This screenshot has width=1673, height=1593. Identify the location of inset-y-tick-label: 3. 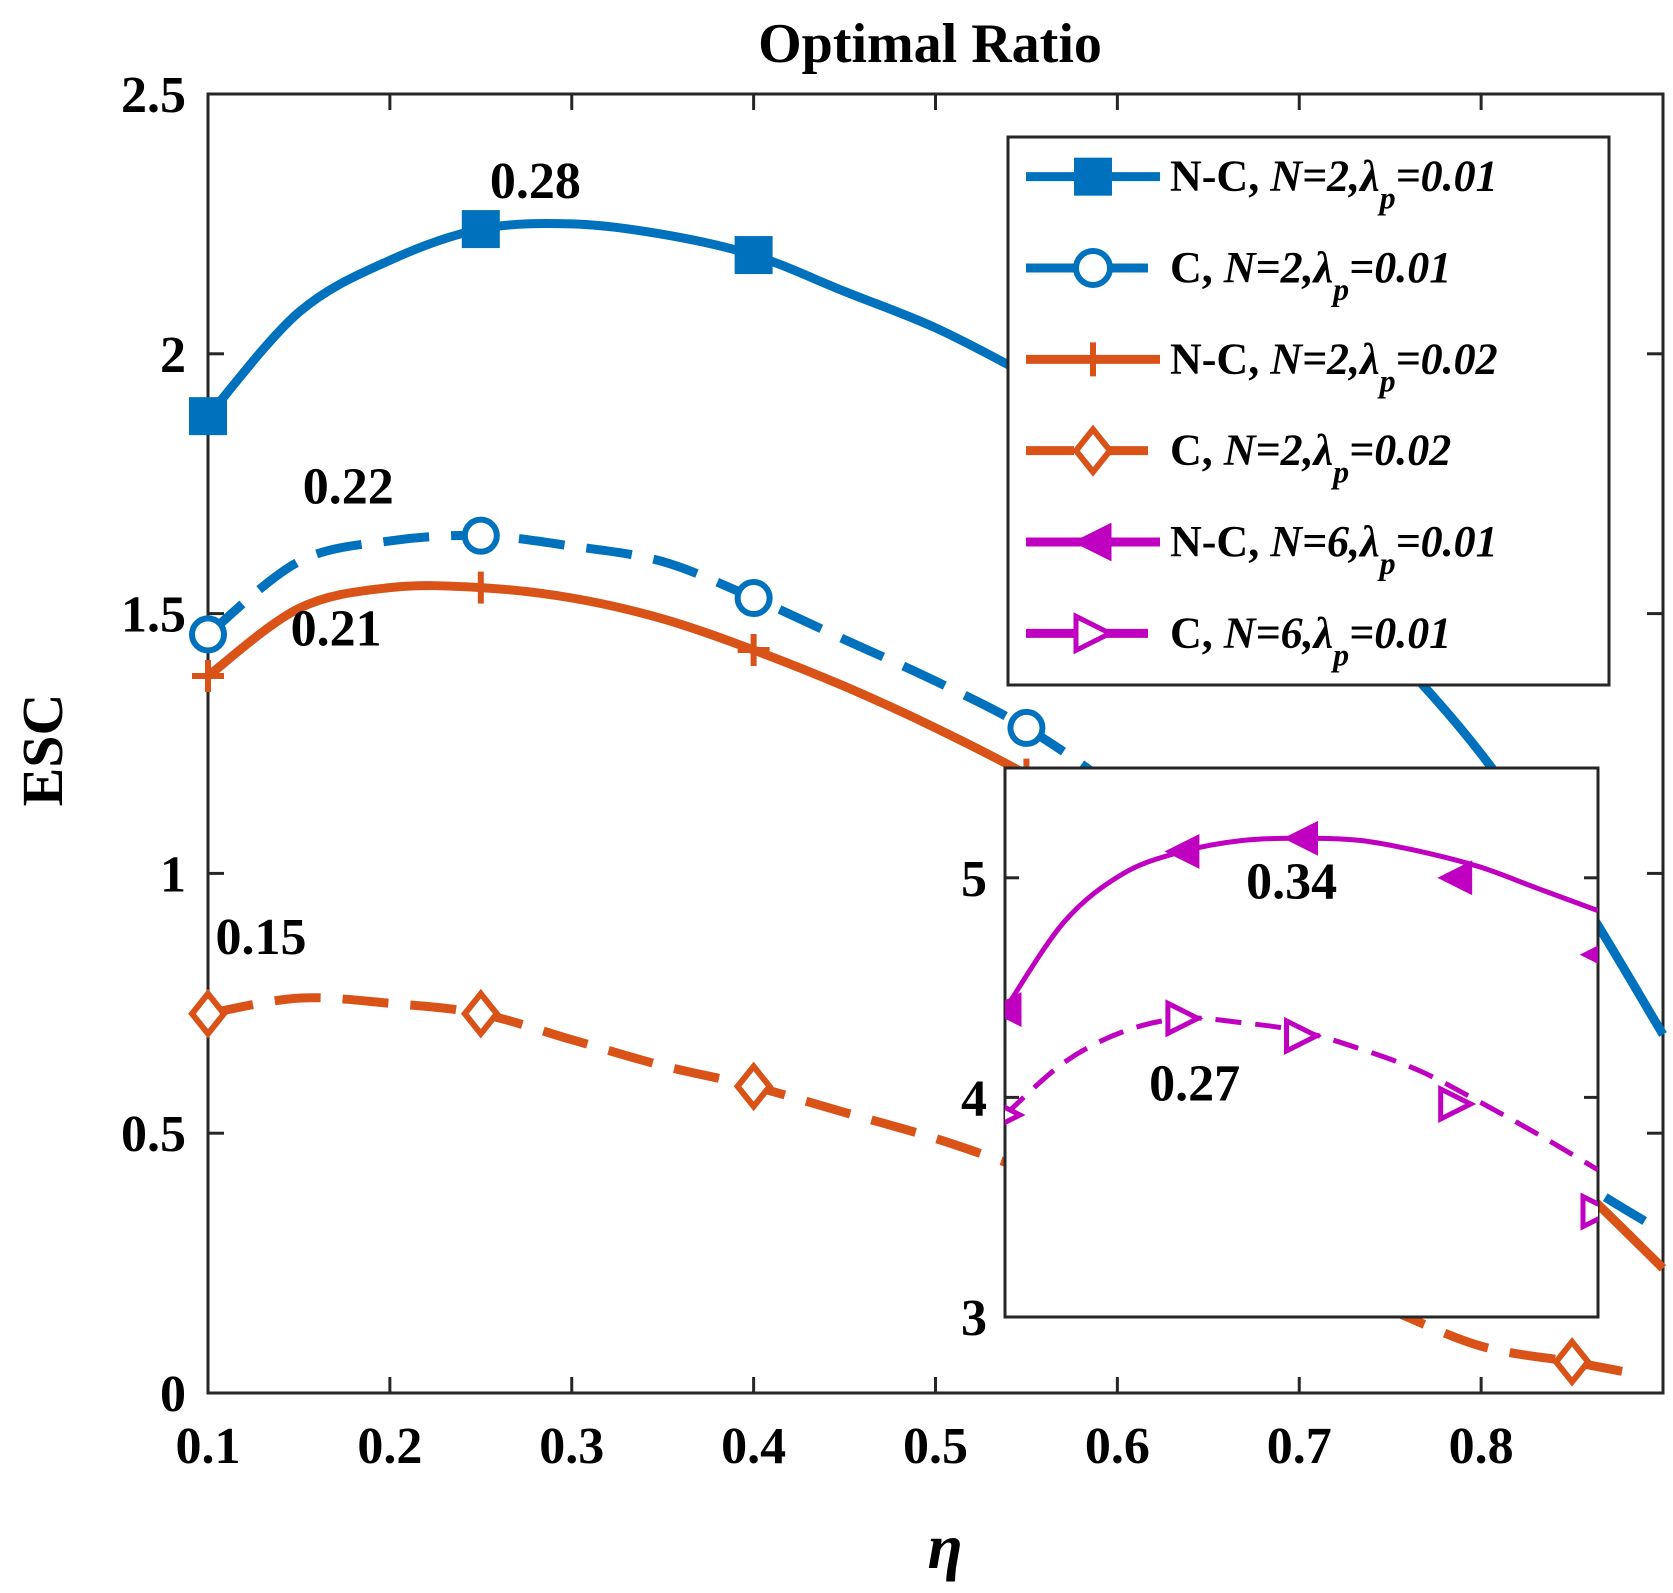
(974, 1318).